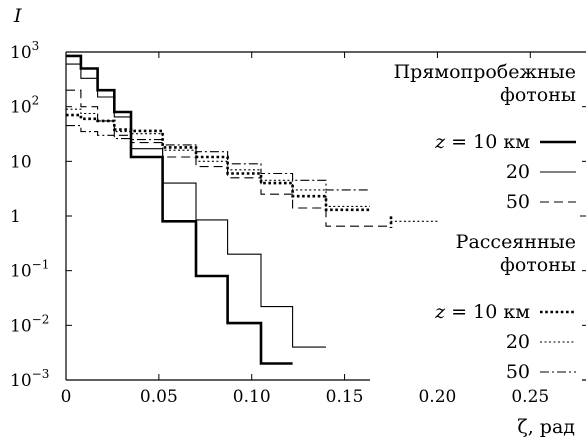 Image resolution: width=586 pixels, height=444 pixels. I want to click on x-tick-label: 0.20, so click(437, 397).